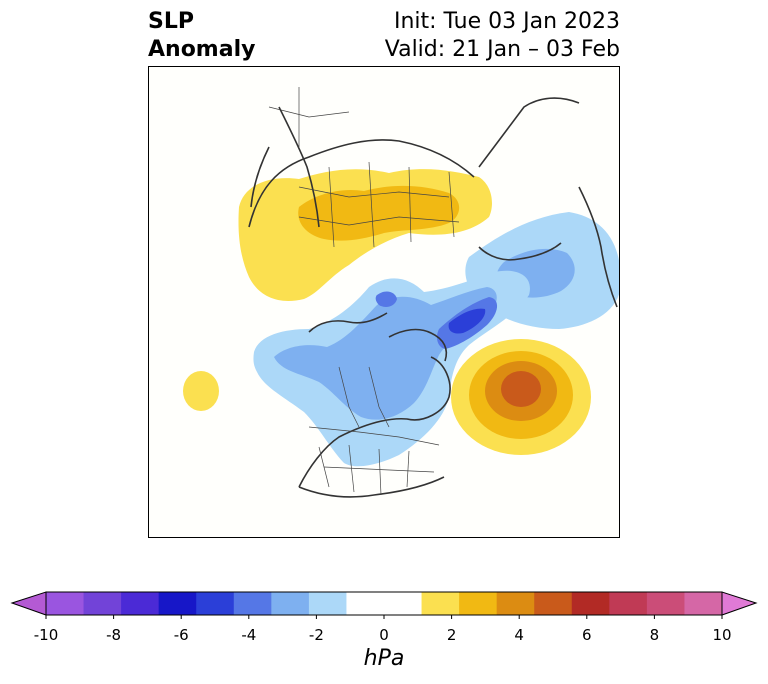 This screenshot has height=684, width=768. Describe the element at coordinates (506, 21) in the screenshot. I see `init-date: Init: Tue 03 Jan 2023` at that location.